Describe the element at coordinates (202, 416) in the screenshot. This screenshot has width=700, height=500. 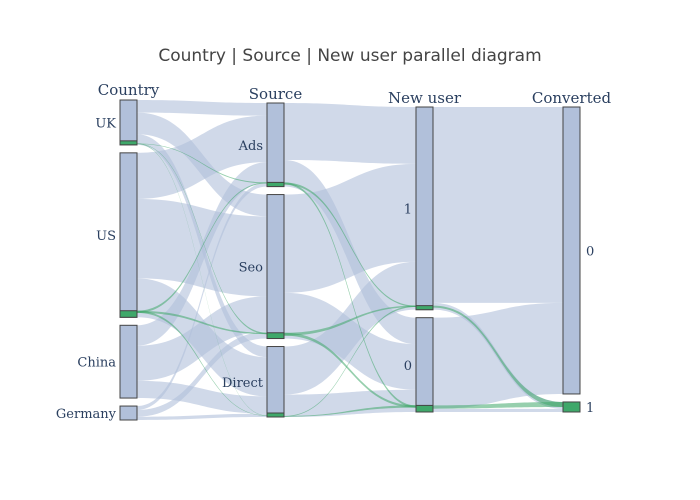
I see `ribbon-country-germany-to-direct` at that location.